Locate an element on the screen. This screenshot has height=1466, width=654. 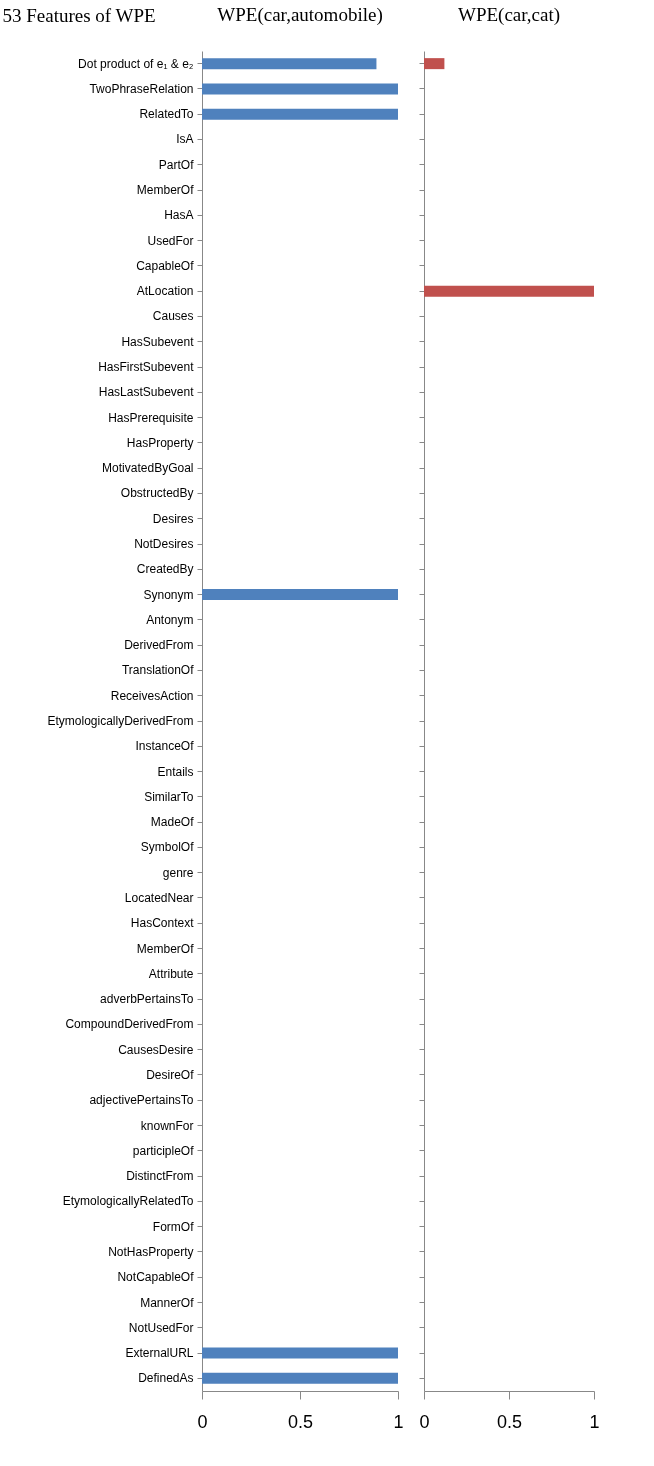
y-tick-label: SimilarTo is located at coordinates (169, 796).